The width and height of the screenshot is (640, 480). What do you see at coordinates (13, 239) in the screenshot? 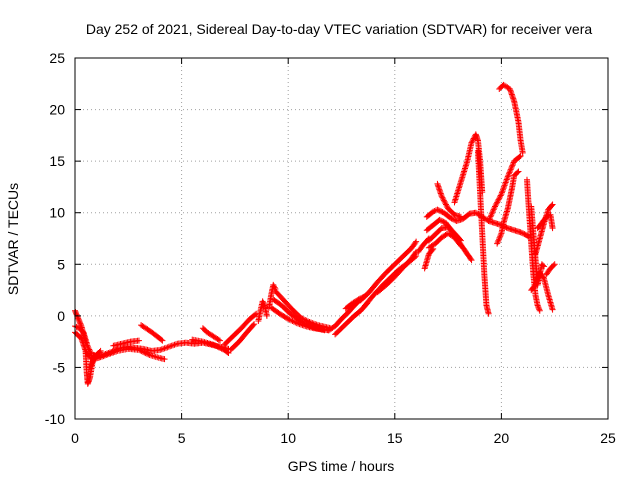
I see `y-axis-label: SDTVAR / TECUs` at bounding box center [13, 239].